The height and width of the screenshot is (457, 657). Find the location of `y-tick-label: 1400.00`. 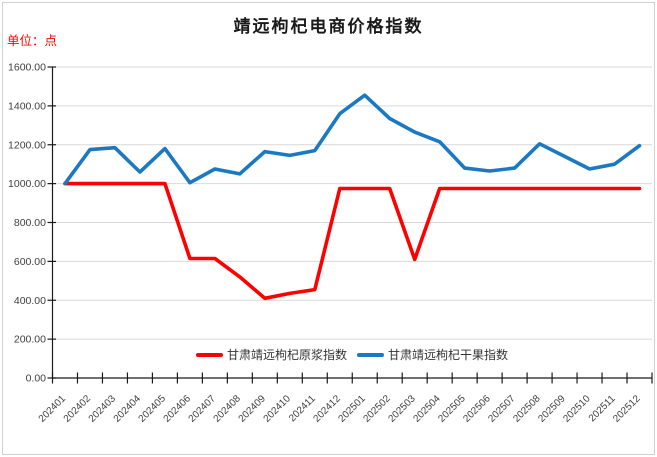

y-tick-label: 1400.00 is located at coordinates (27, 106).